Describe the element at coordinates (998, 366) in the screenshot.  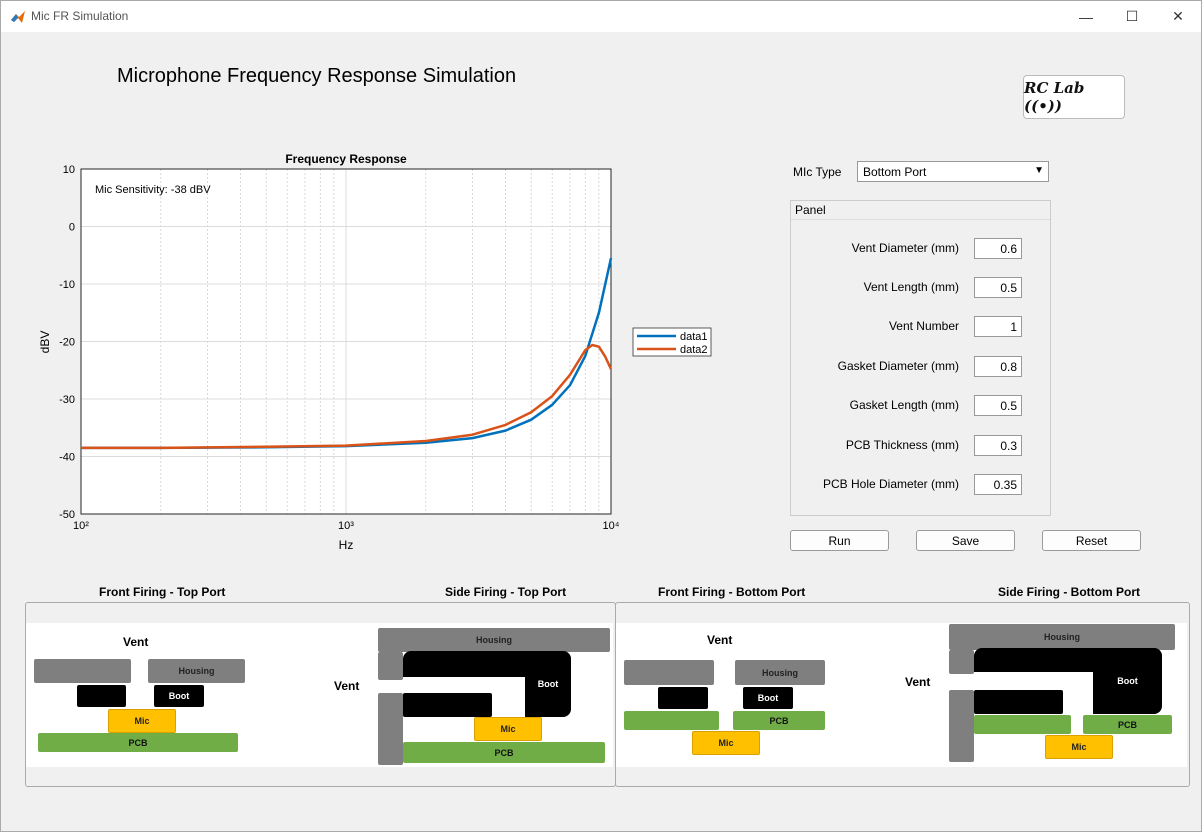
I see `gasket-diameter-input: 0.8` at that location.